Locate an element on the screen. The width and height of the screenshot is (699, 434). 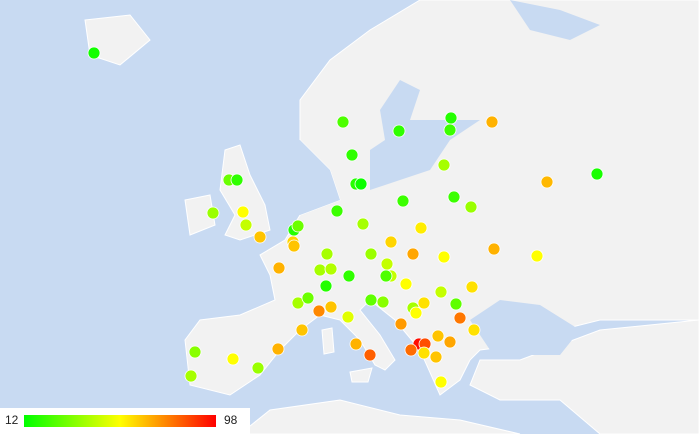
legend-min: 12 is located at coordinates (12, 420).